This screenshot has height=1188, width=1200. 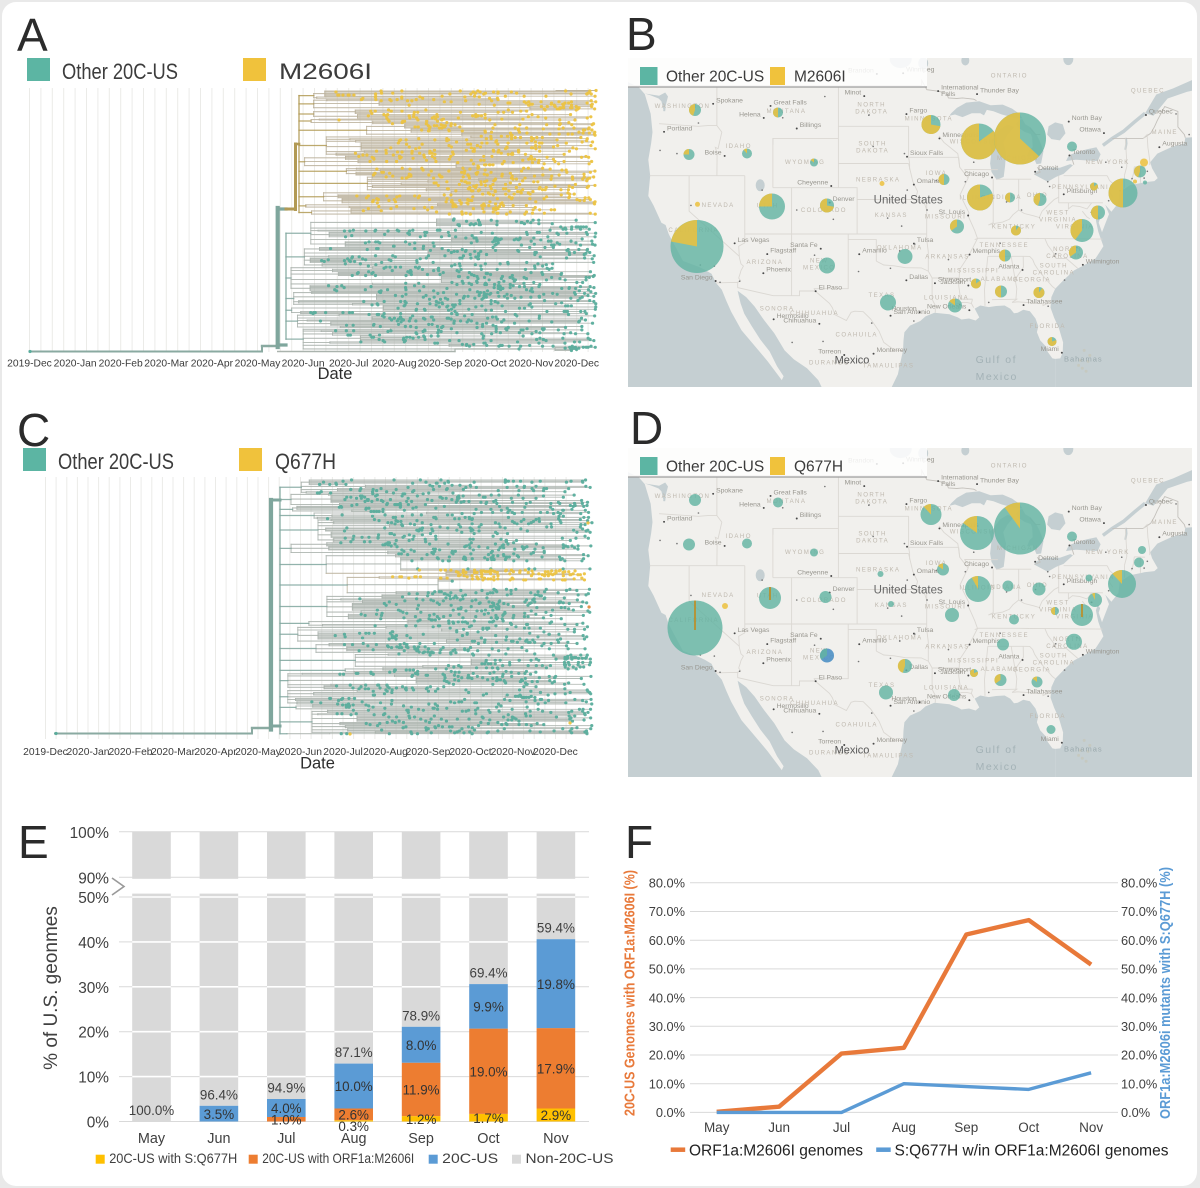 What do you see at coordinates (987, 251) in the screenshot?
I see `svg-text: Memphis` at bounding box center [987, 251].